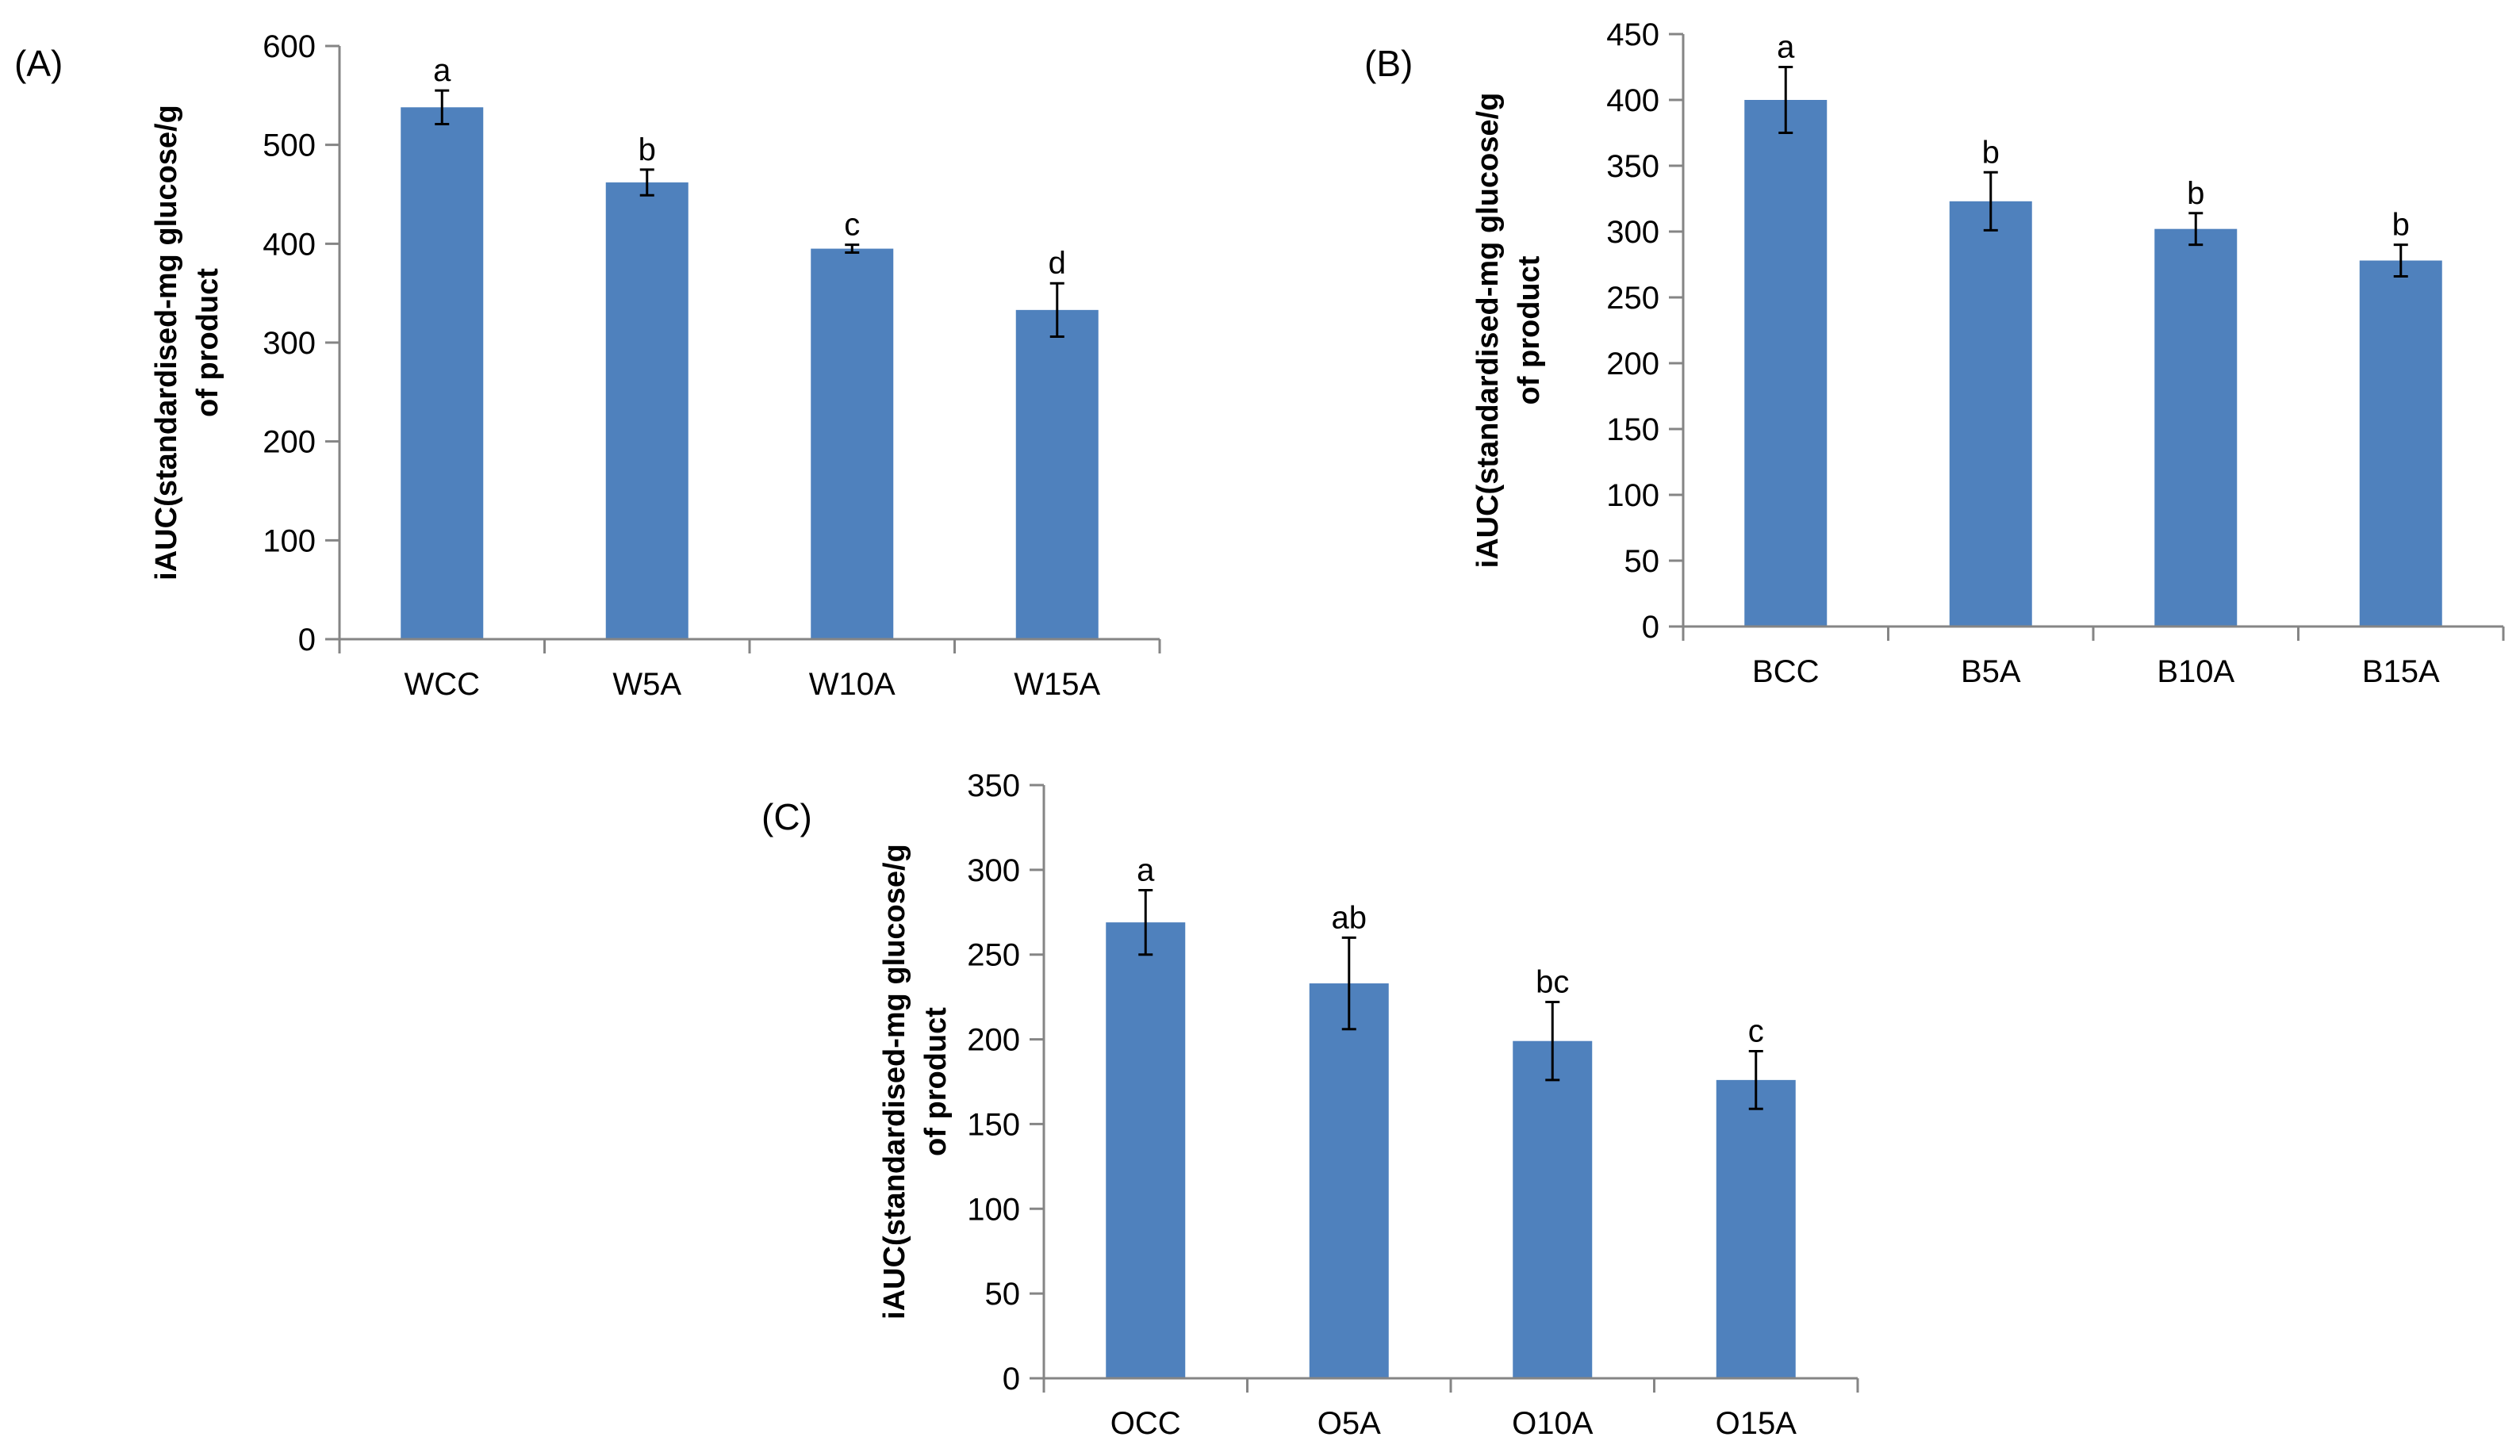 The height and width of the screenshot is (1456, 2520). I want to click on category-label: OCC, so click(1145, 1423).